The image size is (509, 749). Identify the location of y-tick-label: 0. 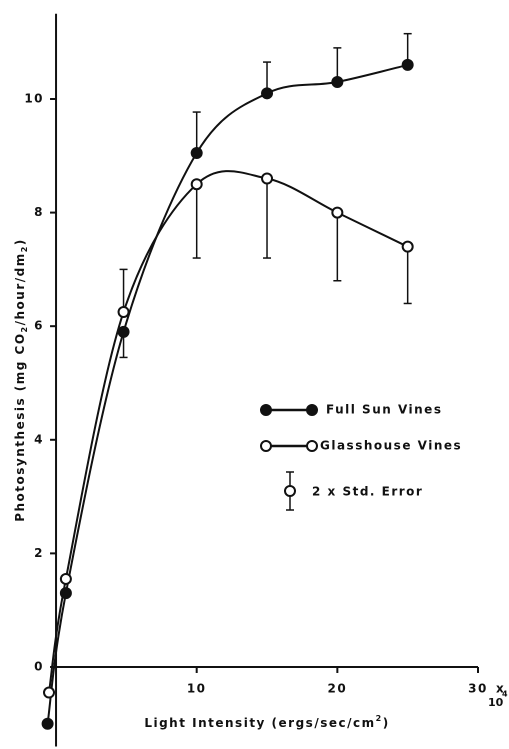
(39, 666).